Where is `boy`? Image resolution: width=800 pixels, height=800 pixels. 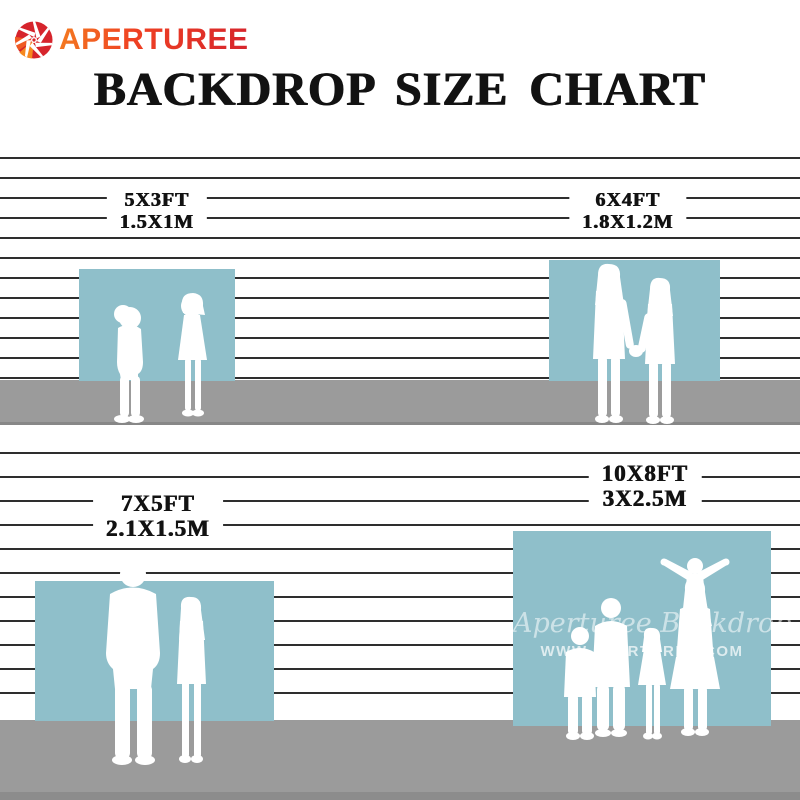 boy is located at coordinates (580, 683).